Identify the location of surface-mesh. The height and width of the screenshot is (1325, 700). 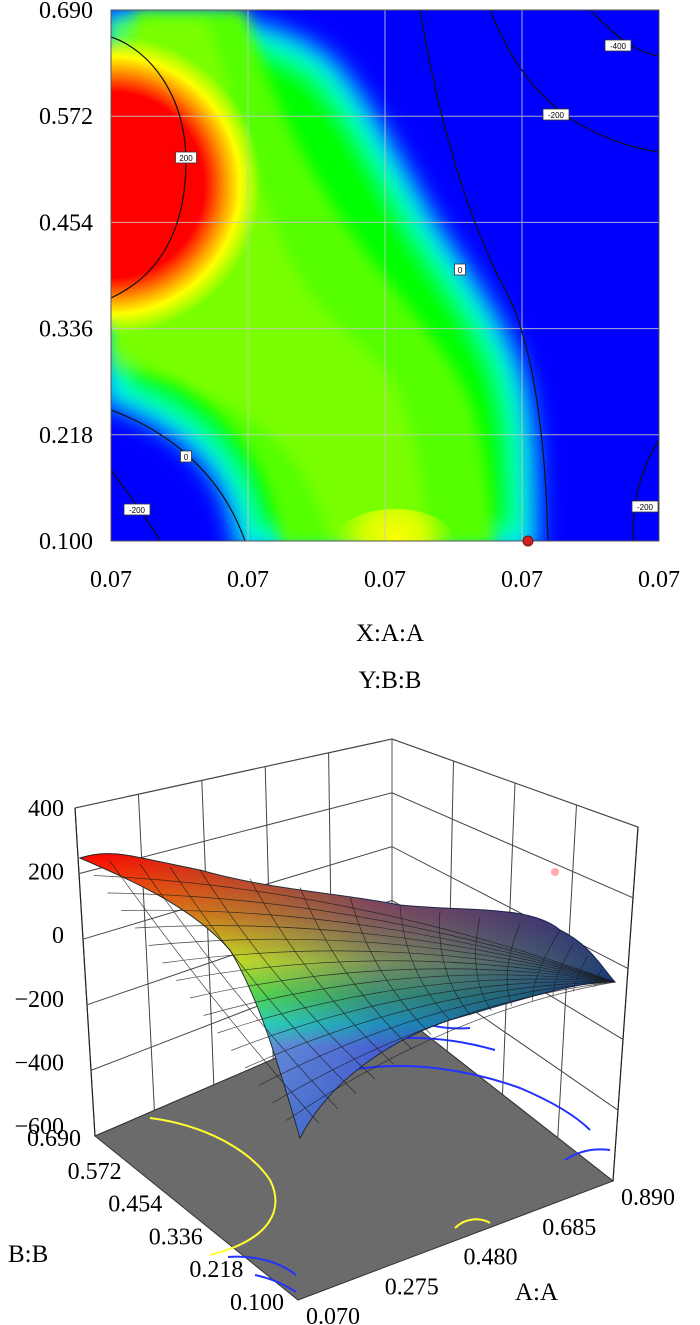
(354, 992).